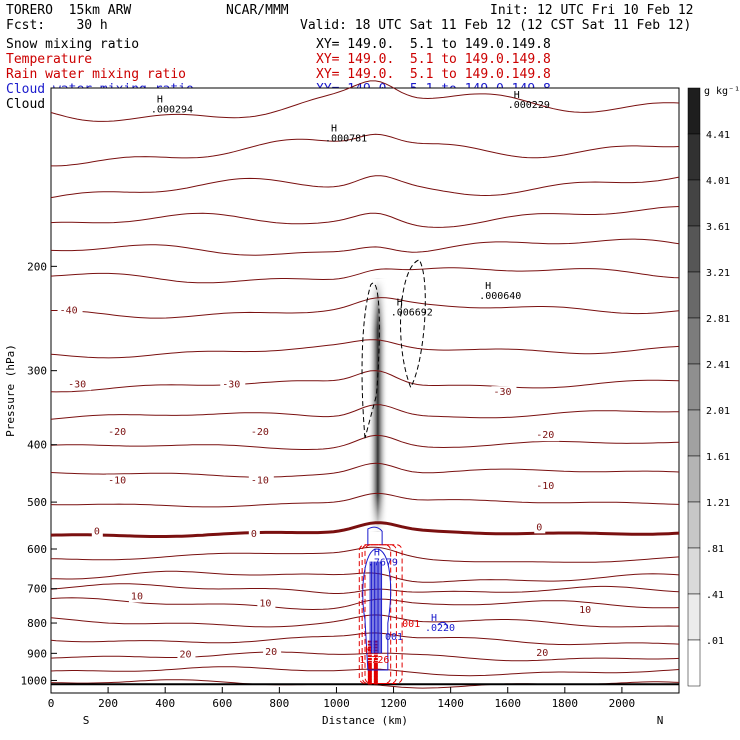 The width and height of the screenshot is (740, 740). What do you see at coordinates (365, 529) in the screenshot?
I see `freezing-level-line` at bounding box center [365, 529].